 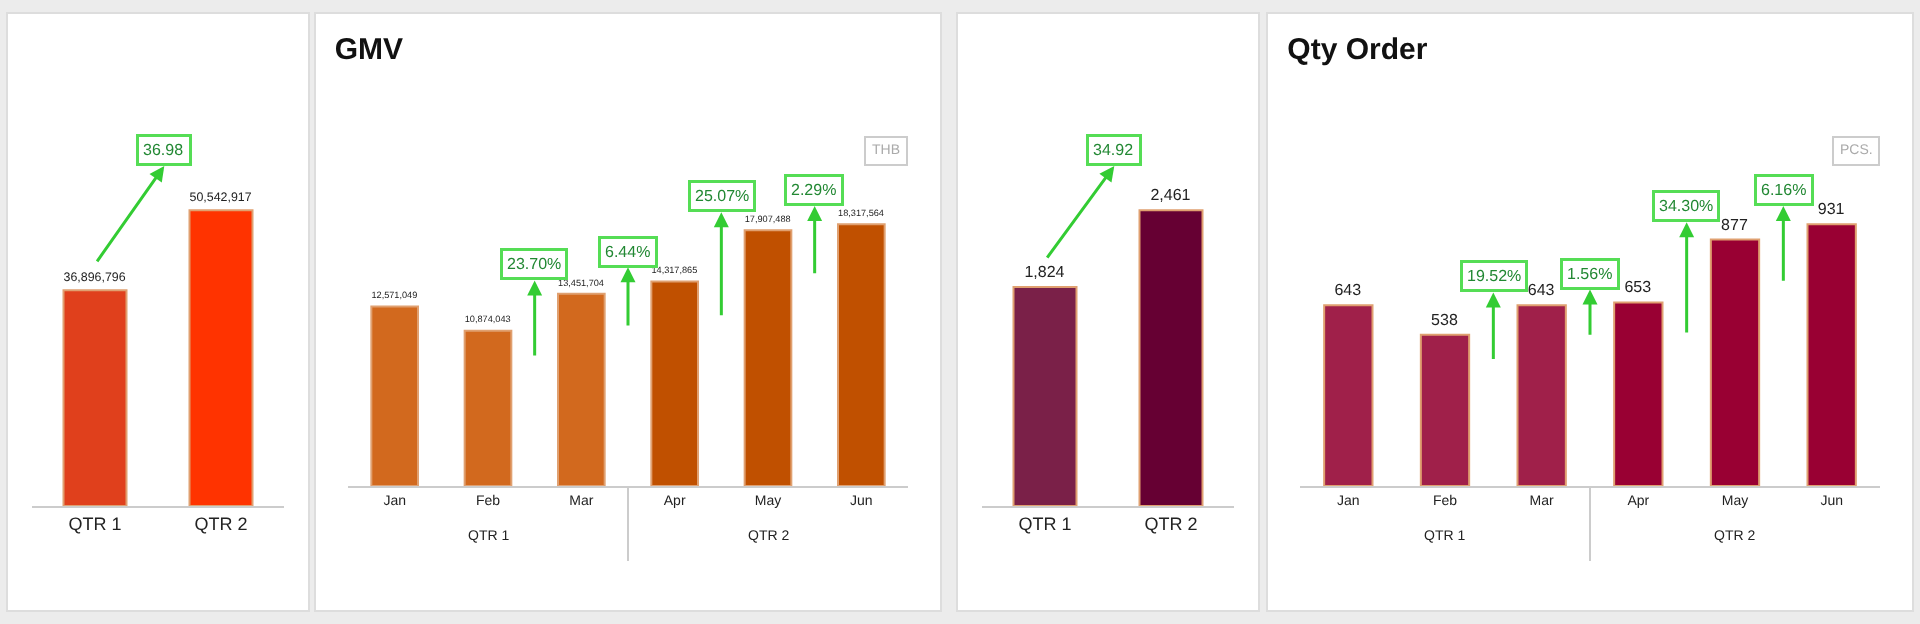 What do you see at coordinates (534, 264) in the screenshot?
I see `annotation: 23.70%` at bounding box center [534, 264].